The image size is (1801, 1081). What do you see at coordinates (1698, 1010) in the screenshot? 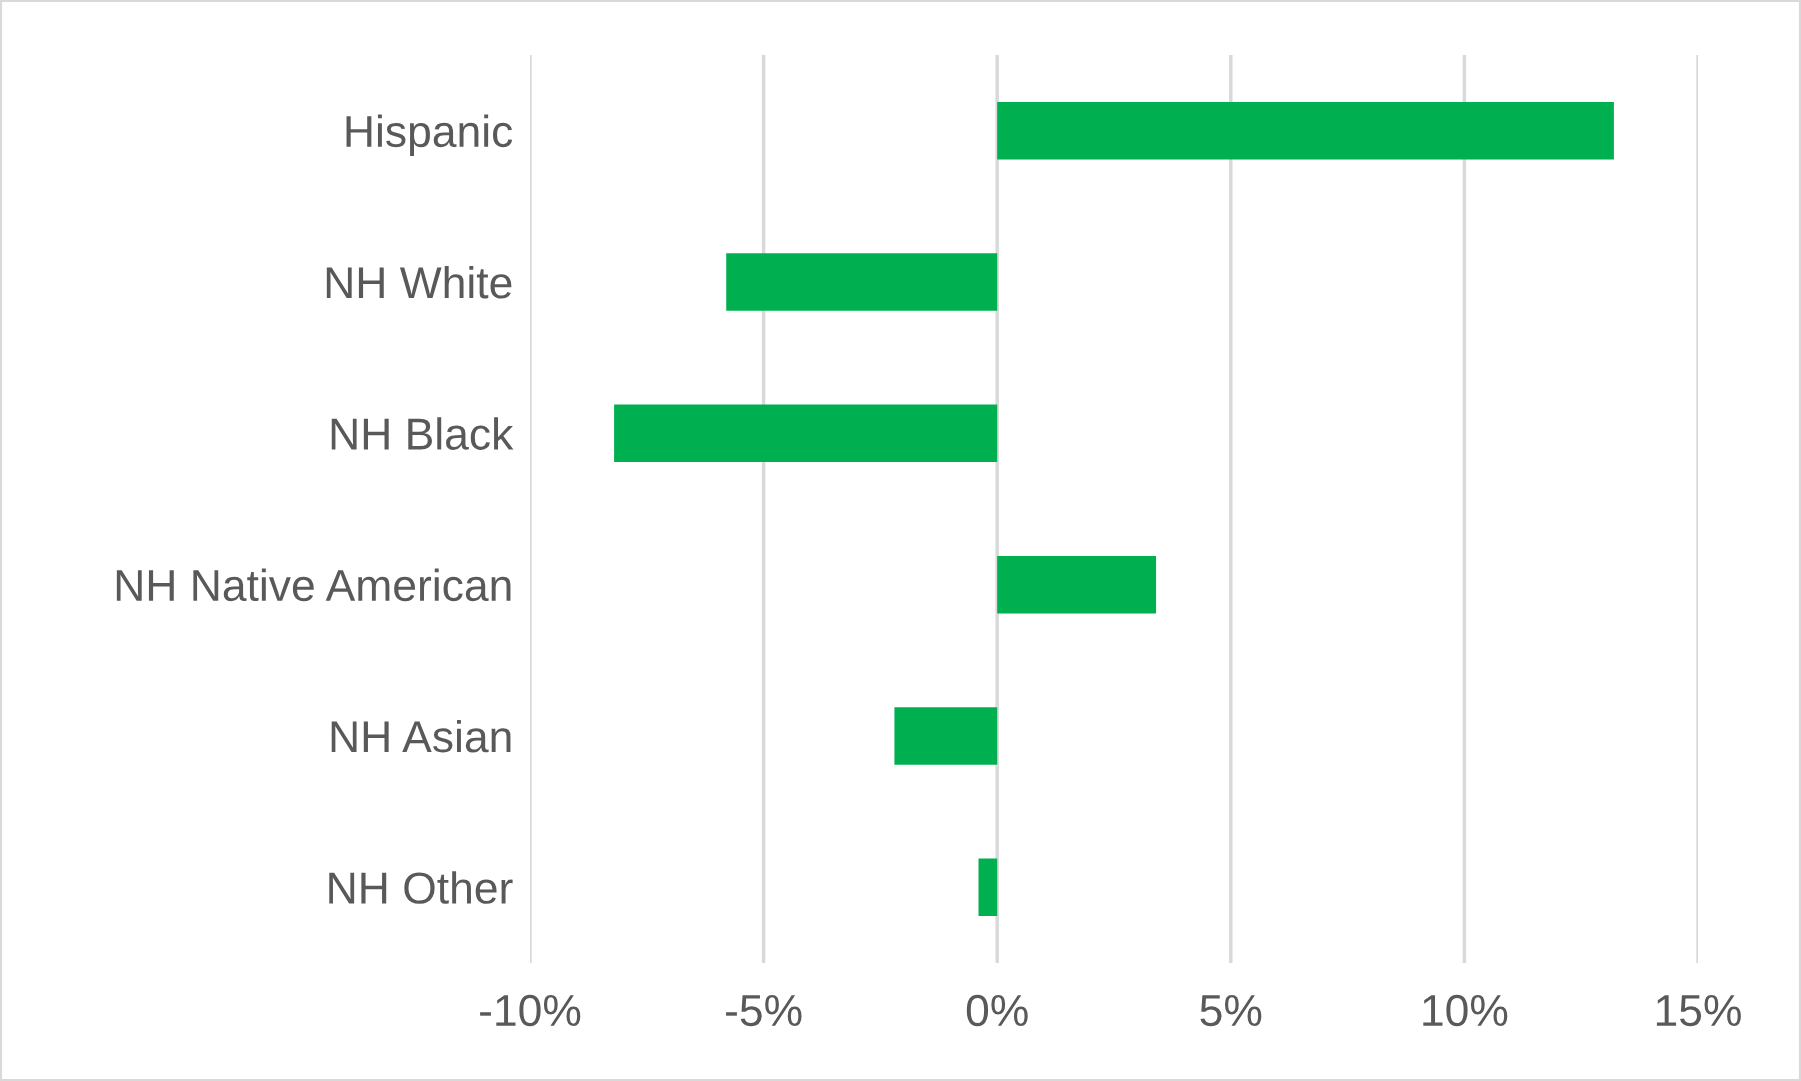
I see `x-tick-label: 15%` at bounding box center [1698, 1010].